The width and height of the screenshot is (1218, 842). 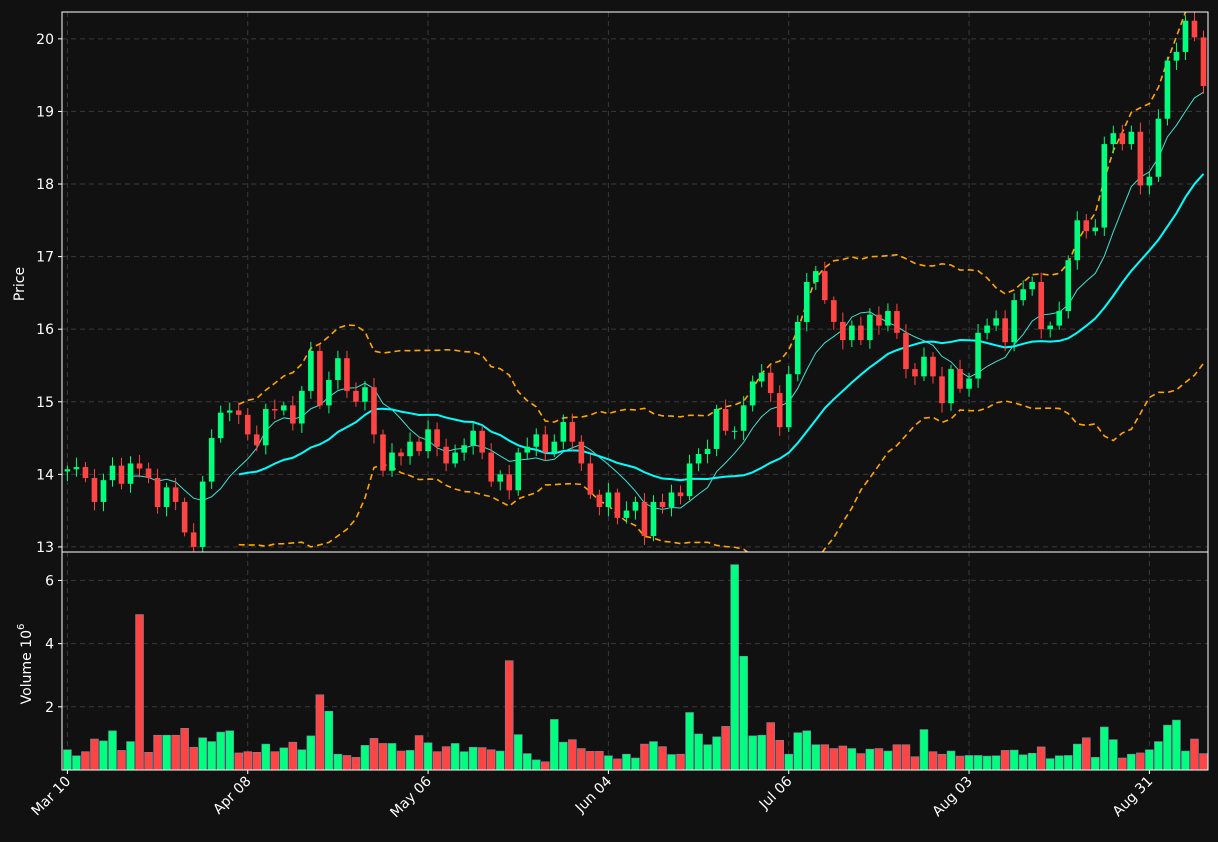 I want to click on price-tick-label: 19, so click(x=45, y=112).